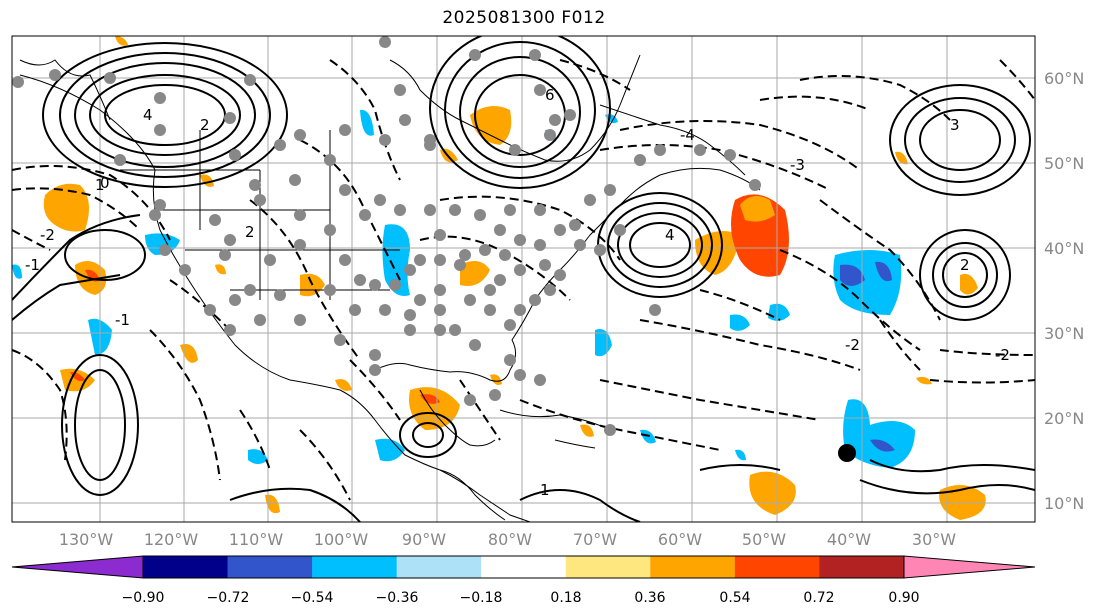 The width and height of the screenshot is (1105, 615). I want to click on colorbar-extend-min, so click(77, 567).